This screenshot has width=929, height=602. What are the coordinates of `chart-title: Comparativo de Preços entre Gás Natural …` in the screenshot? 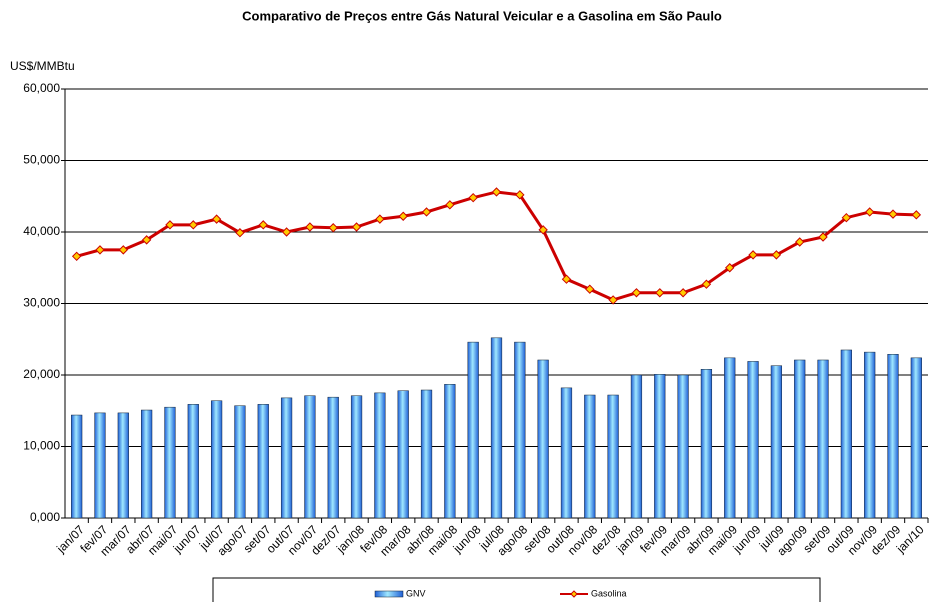 It's located at (482, 15).